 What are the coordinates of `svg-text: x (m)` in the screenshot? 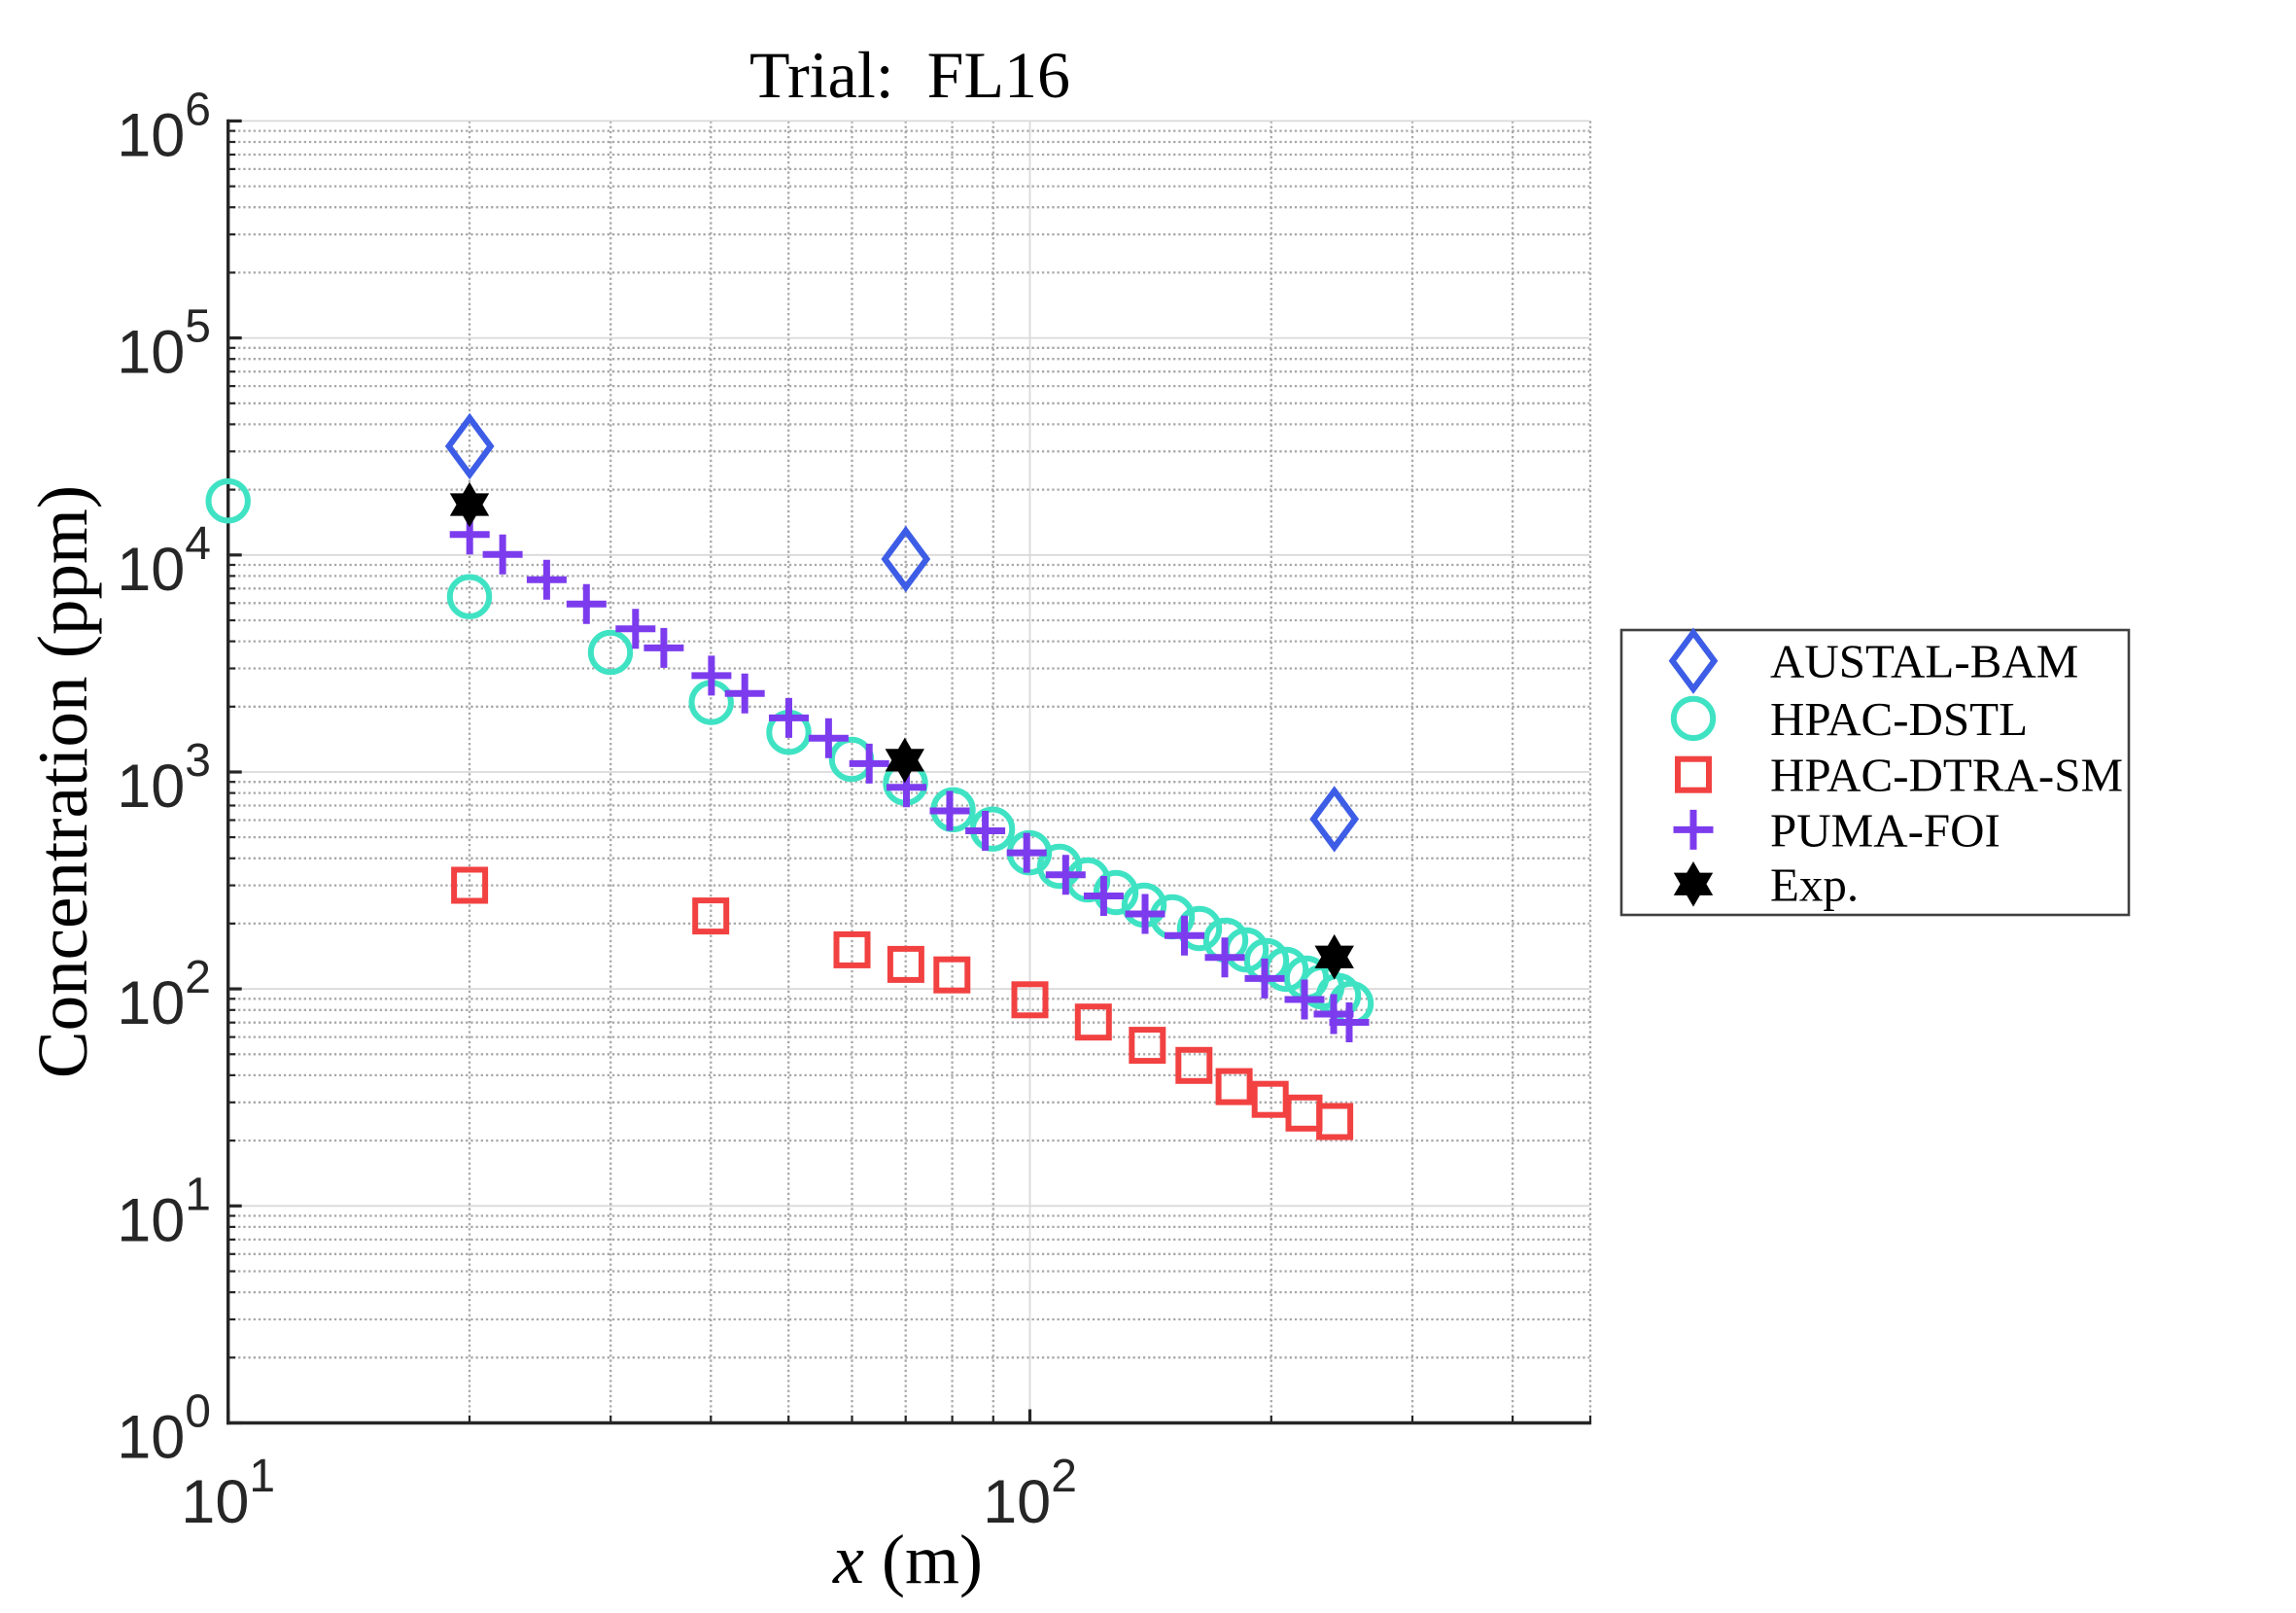 It's located at (907, 1559).